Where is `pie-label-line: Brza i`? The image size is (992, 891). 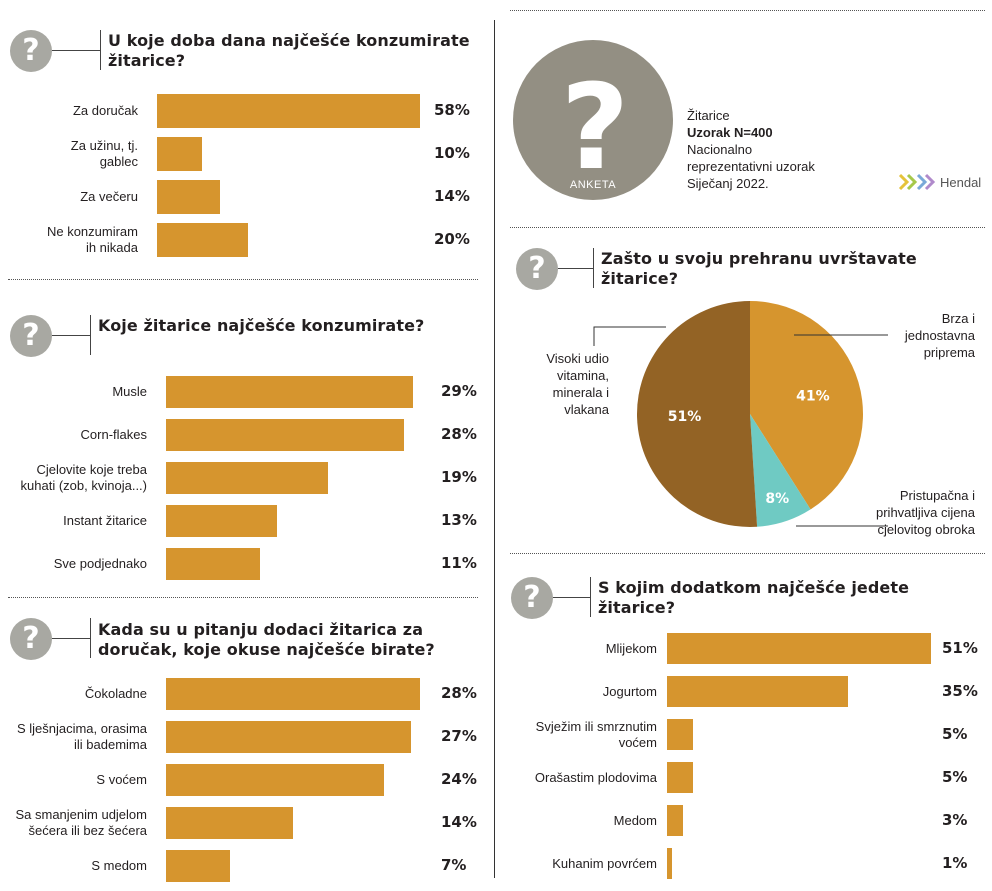 pie-label-line: Brza i is located at coordinates (958, 318).